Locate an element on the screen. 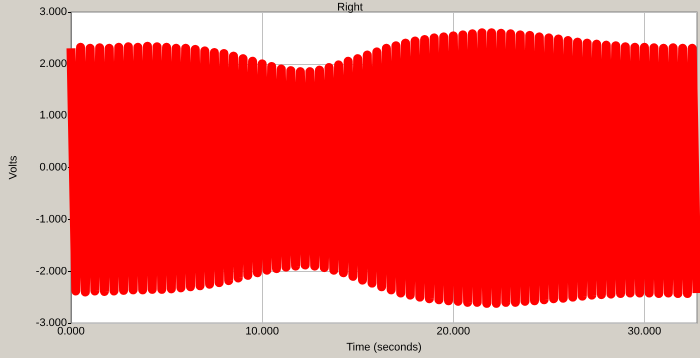 The width and height of the screenshot is (700, 358). x-axis-title: Time (seconds) is located at coordinates (384, 348).